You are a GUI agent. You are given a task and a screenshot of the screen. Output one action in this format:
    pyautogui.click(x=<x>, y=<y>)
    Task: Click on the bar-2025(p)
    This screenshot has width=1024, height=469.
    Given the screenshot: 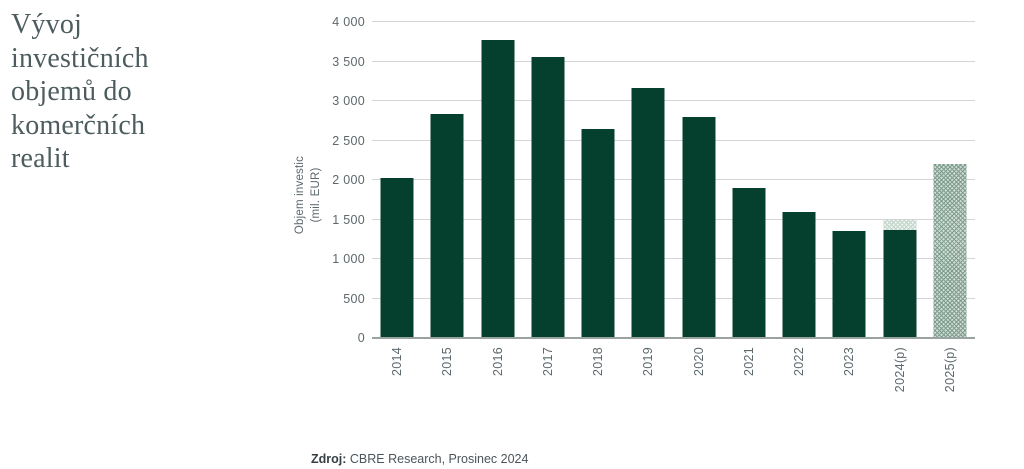 What is the action you would take?
    pyautogui.click(x=950, y=251)
    